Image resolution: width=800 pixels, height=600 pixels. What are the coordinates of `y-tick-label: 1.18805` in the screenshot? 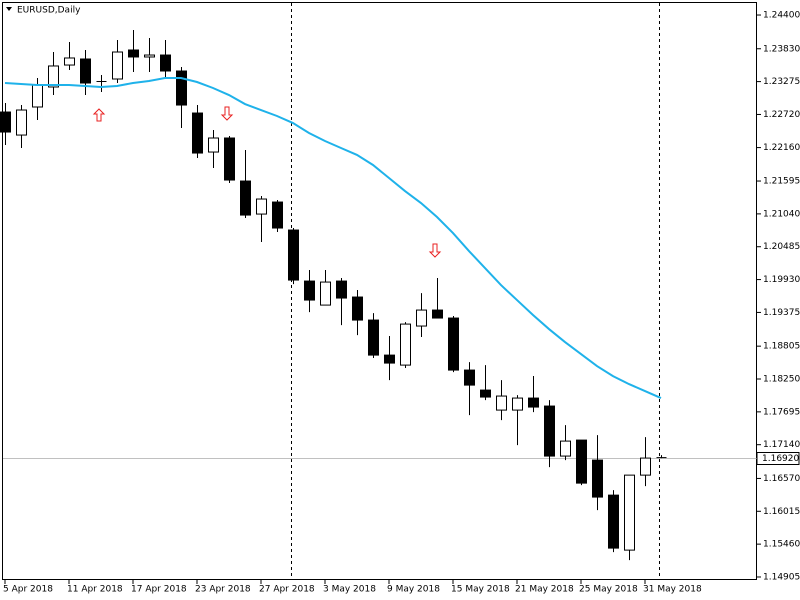 It's located at (781, 347).